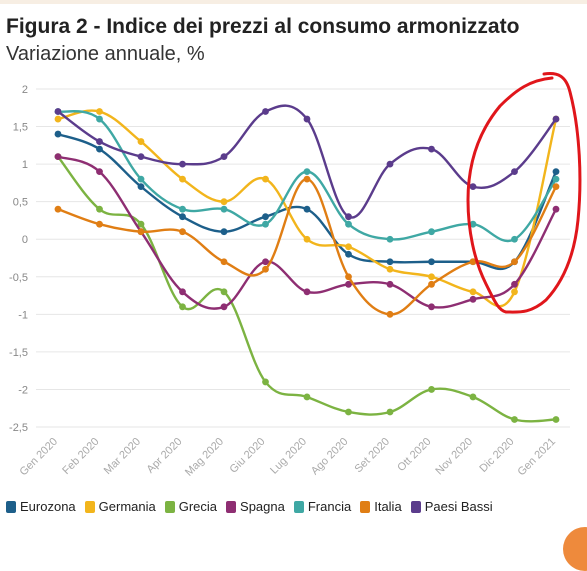 The image size is (587, 571). I want to click on y-tick-label: 2, so click(25, 90).